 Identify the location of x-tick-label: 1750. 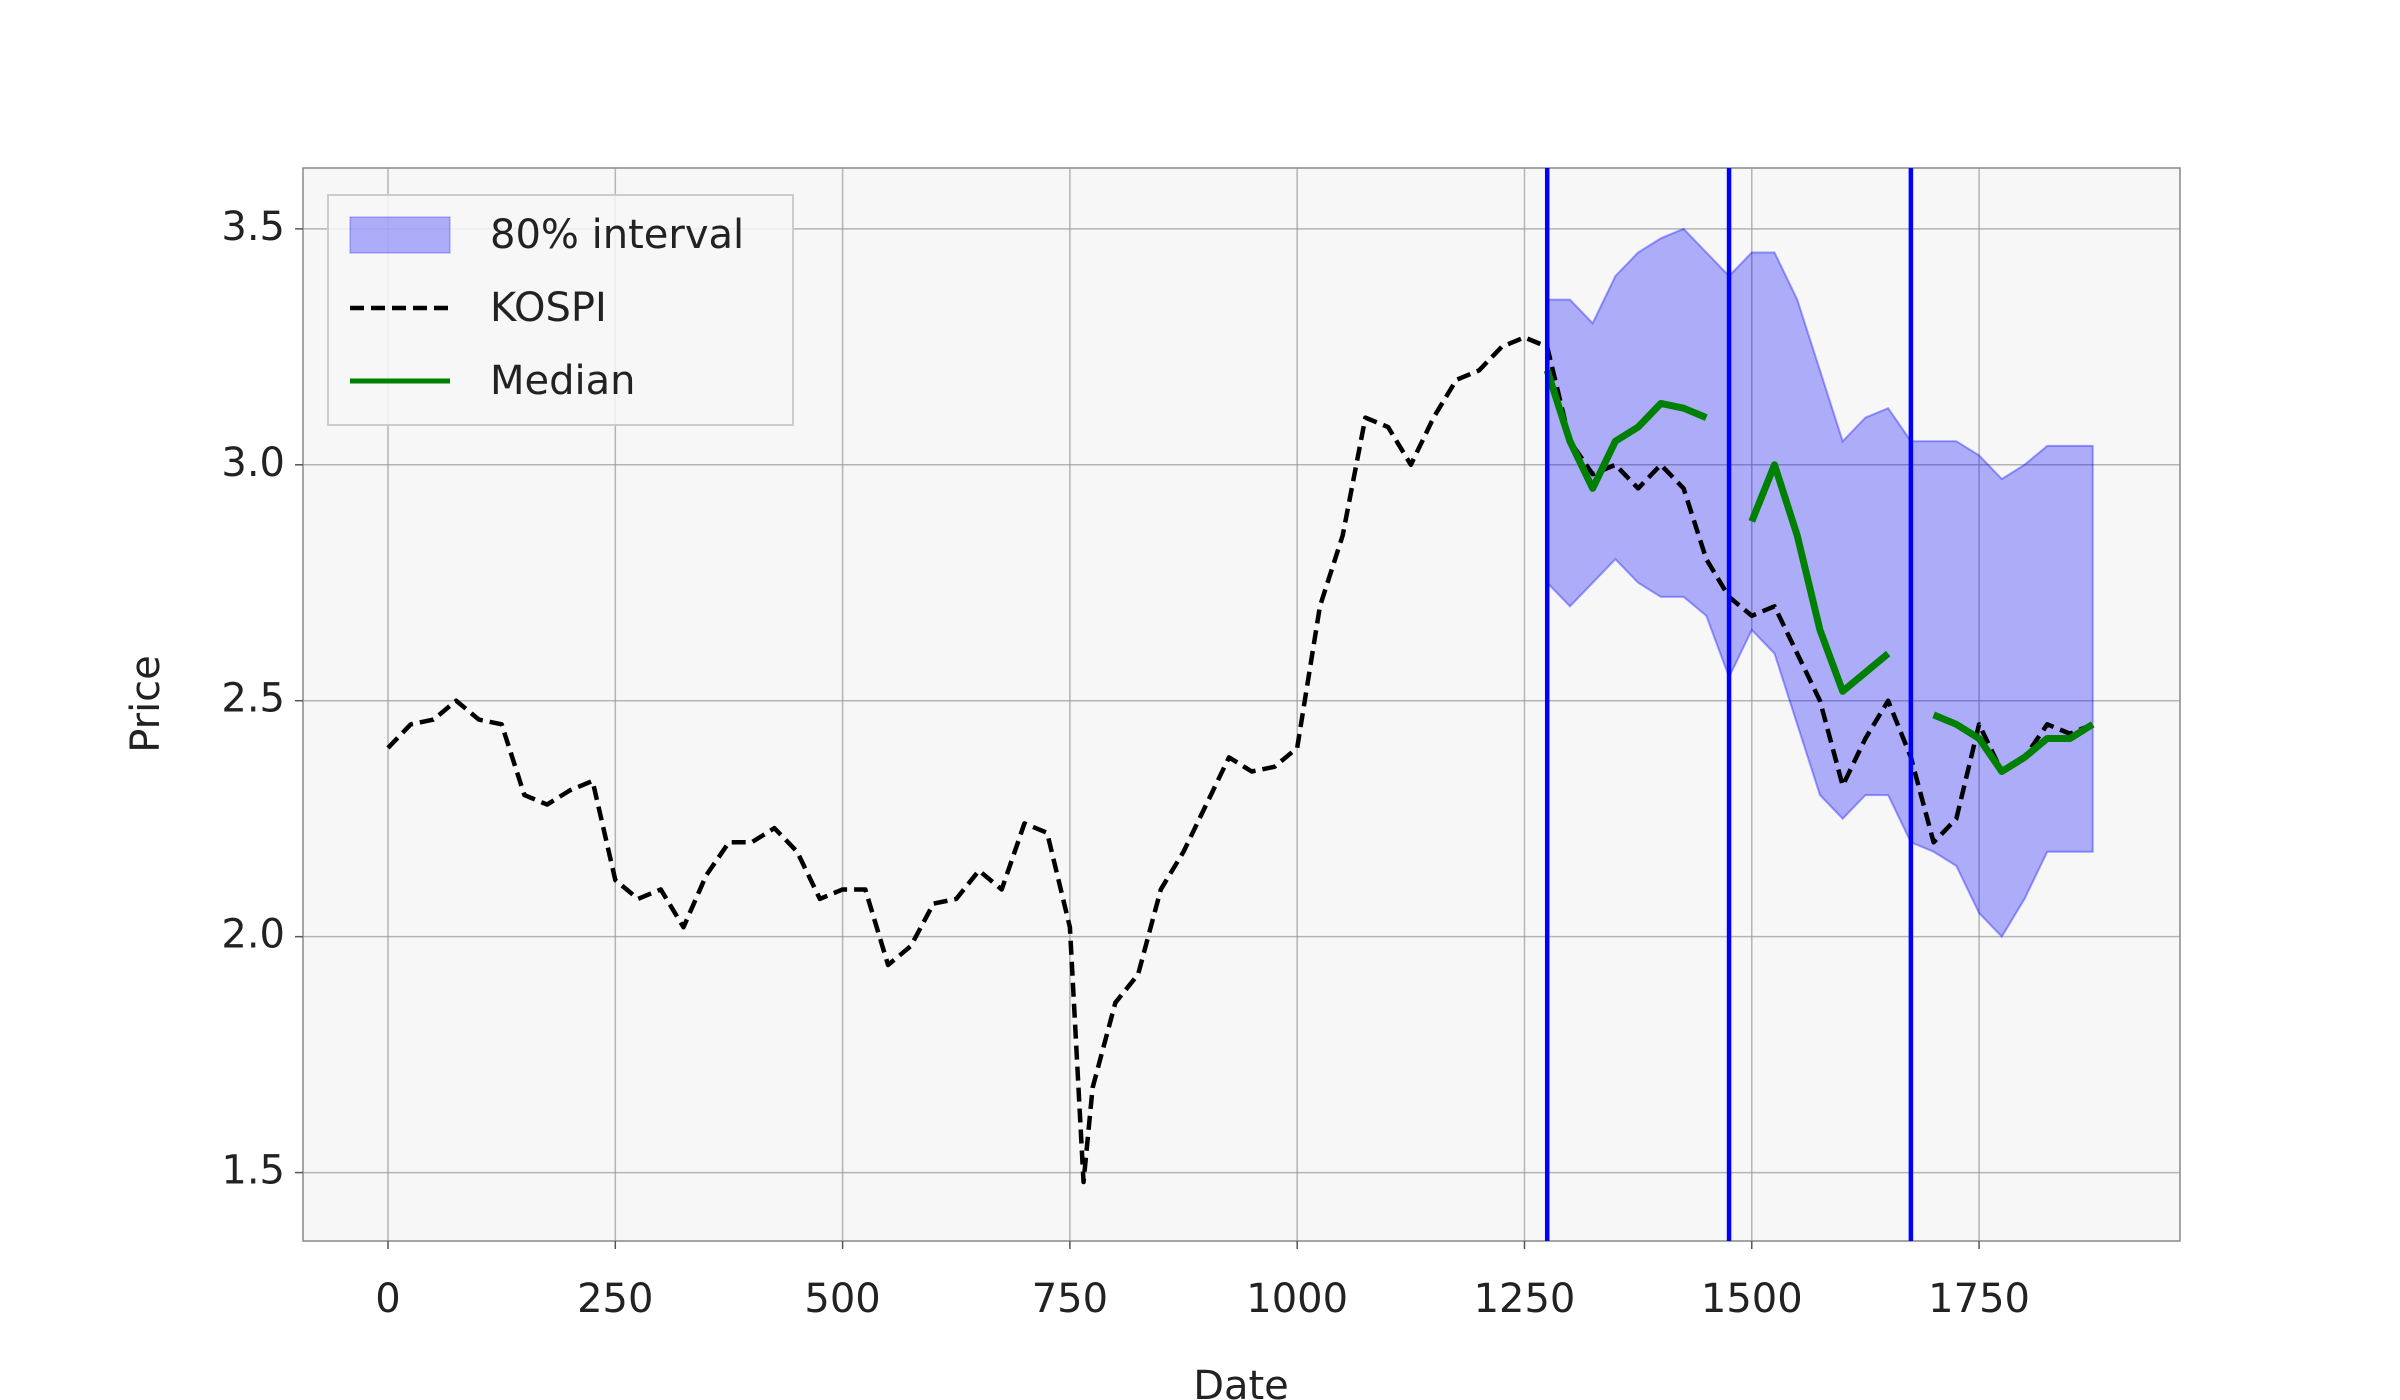
(1979, 1299).